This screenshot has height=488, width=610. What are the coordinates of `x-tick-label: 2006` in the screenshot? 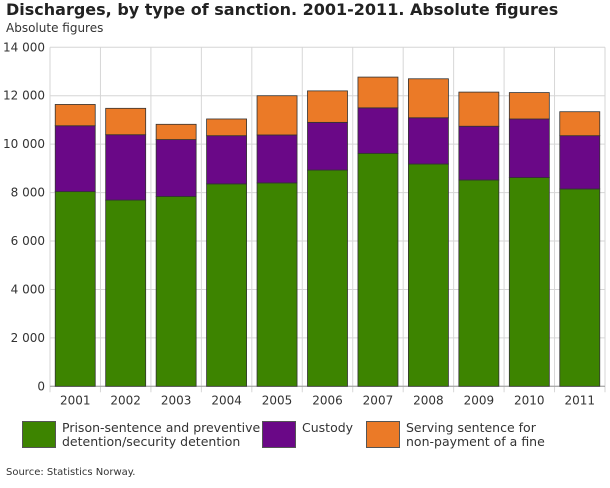 It's located at (327, 400).